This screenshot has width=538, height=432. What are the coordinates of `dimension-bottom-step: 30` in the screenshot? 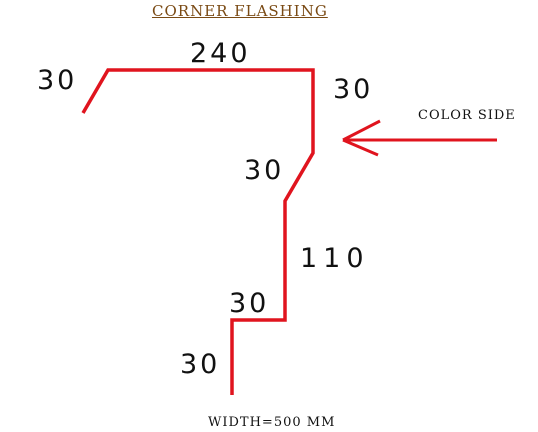 It's located at (249, 303).